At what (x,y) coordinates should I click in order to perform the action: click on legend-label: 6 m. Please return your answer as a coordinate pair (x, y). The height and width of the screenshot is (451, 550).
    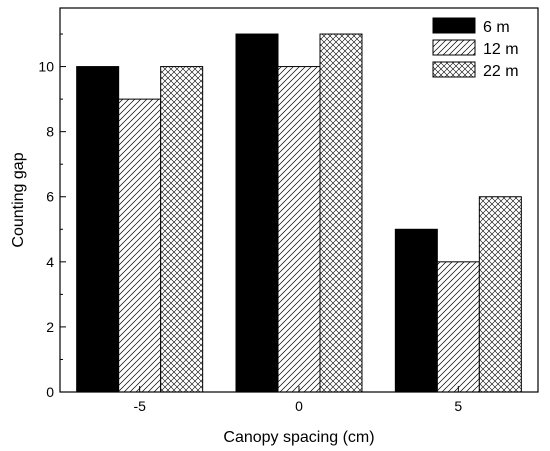
    Looking at the image, I should click on (496, 27).